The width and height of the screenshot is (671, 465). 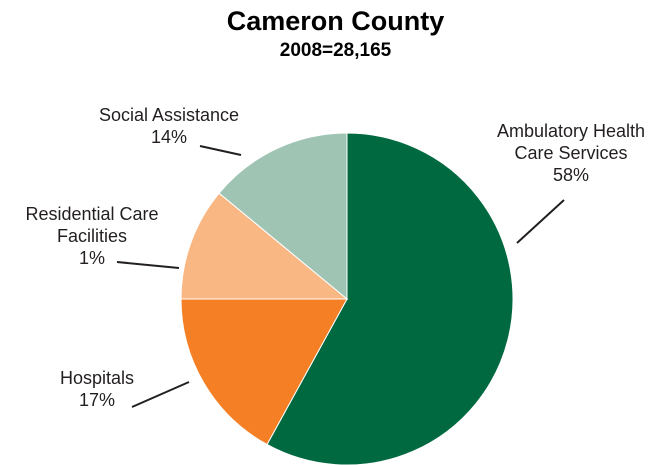 I want to click on slice-name-label: Facilities, so click(x=92, y=236).